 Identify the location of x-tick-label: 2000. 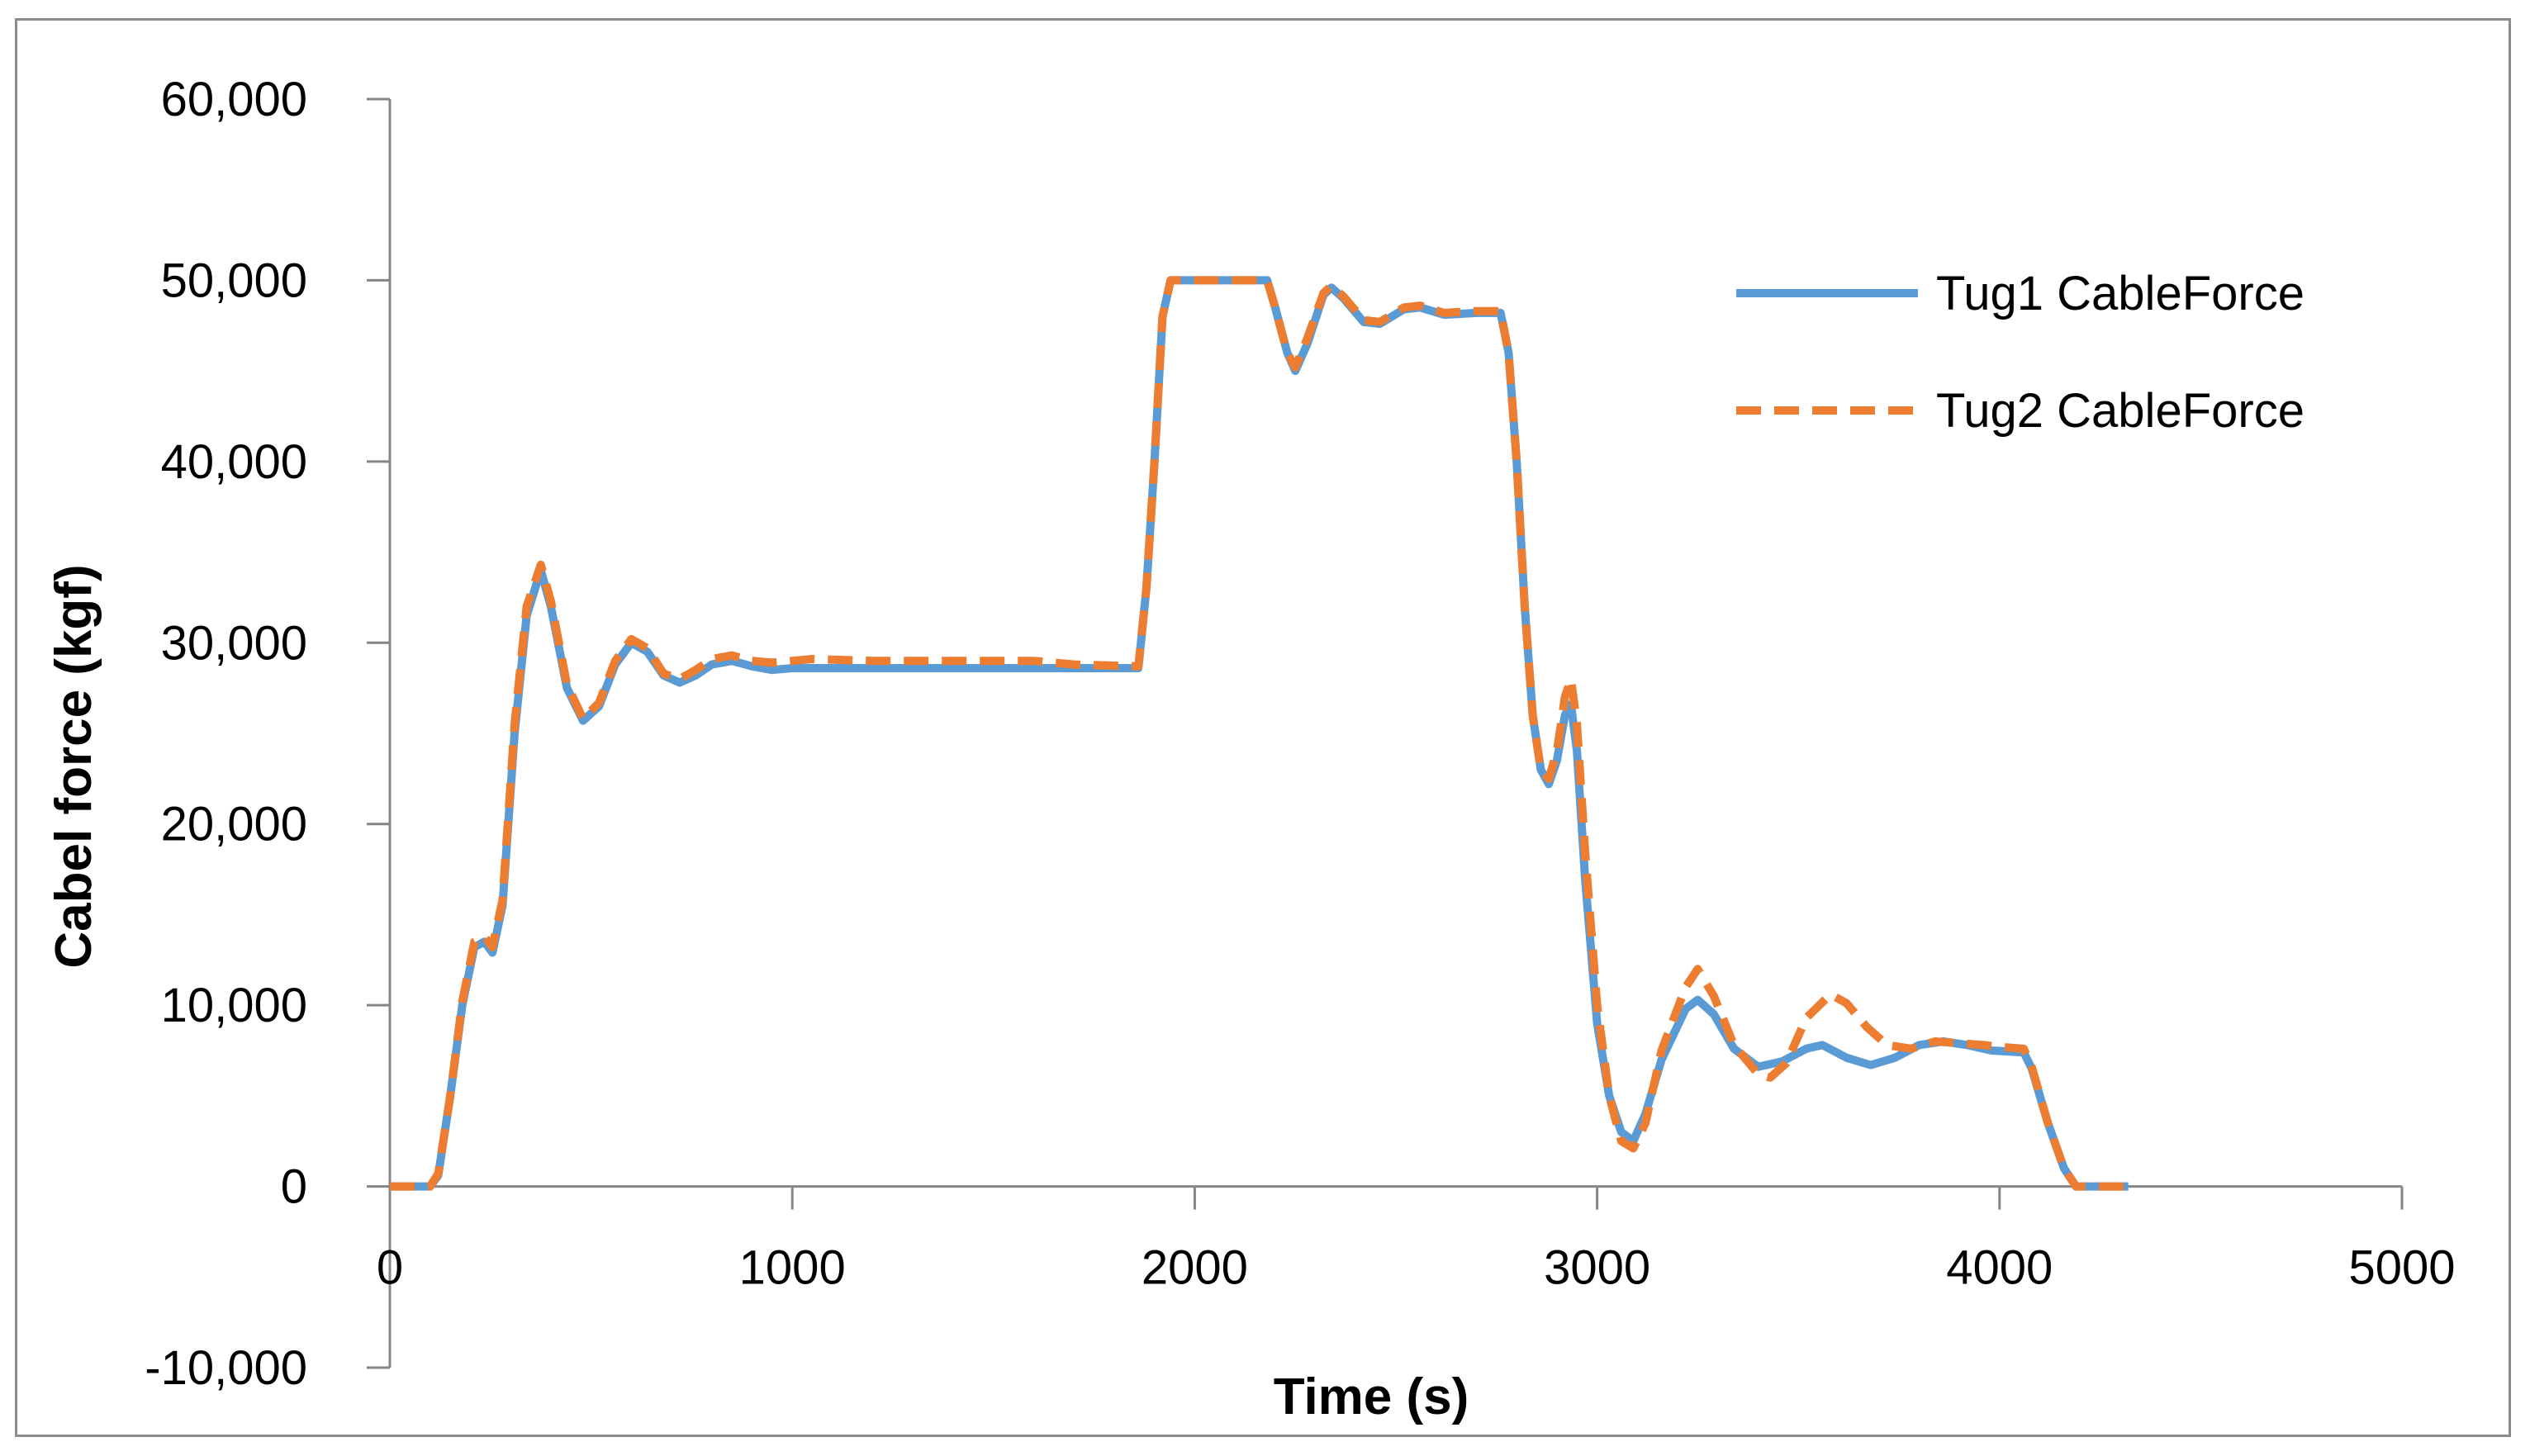
(1195, 1268).